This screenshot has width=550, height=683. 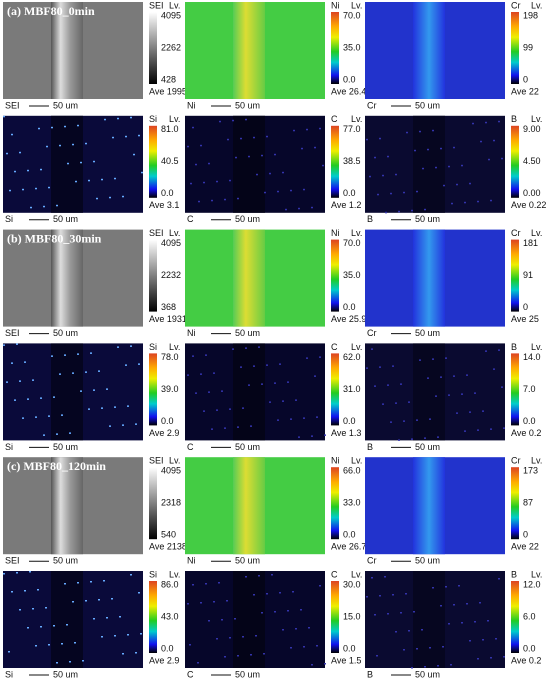 What do you see at coordinates (532, 161) in the screenshot?
I see `mid-label: 4.50` at bounding box center [532, 161].